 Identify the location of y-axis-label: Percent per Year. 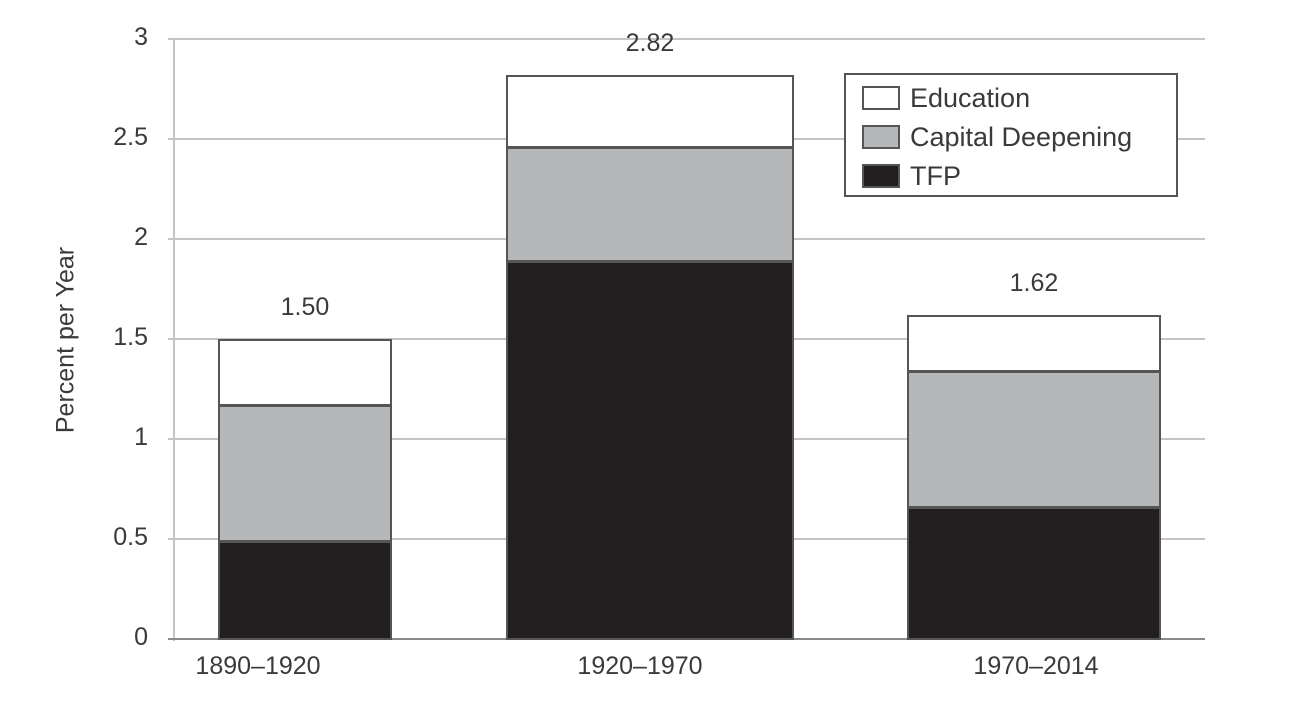
(65, 340).